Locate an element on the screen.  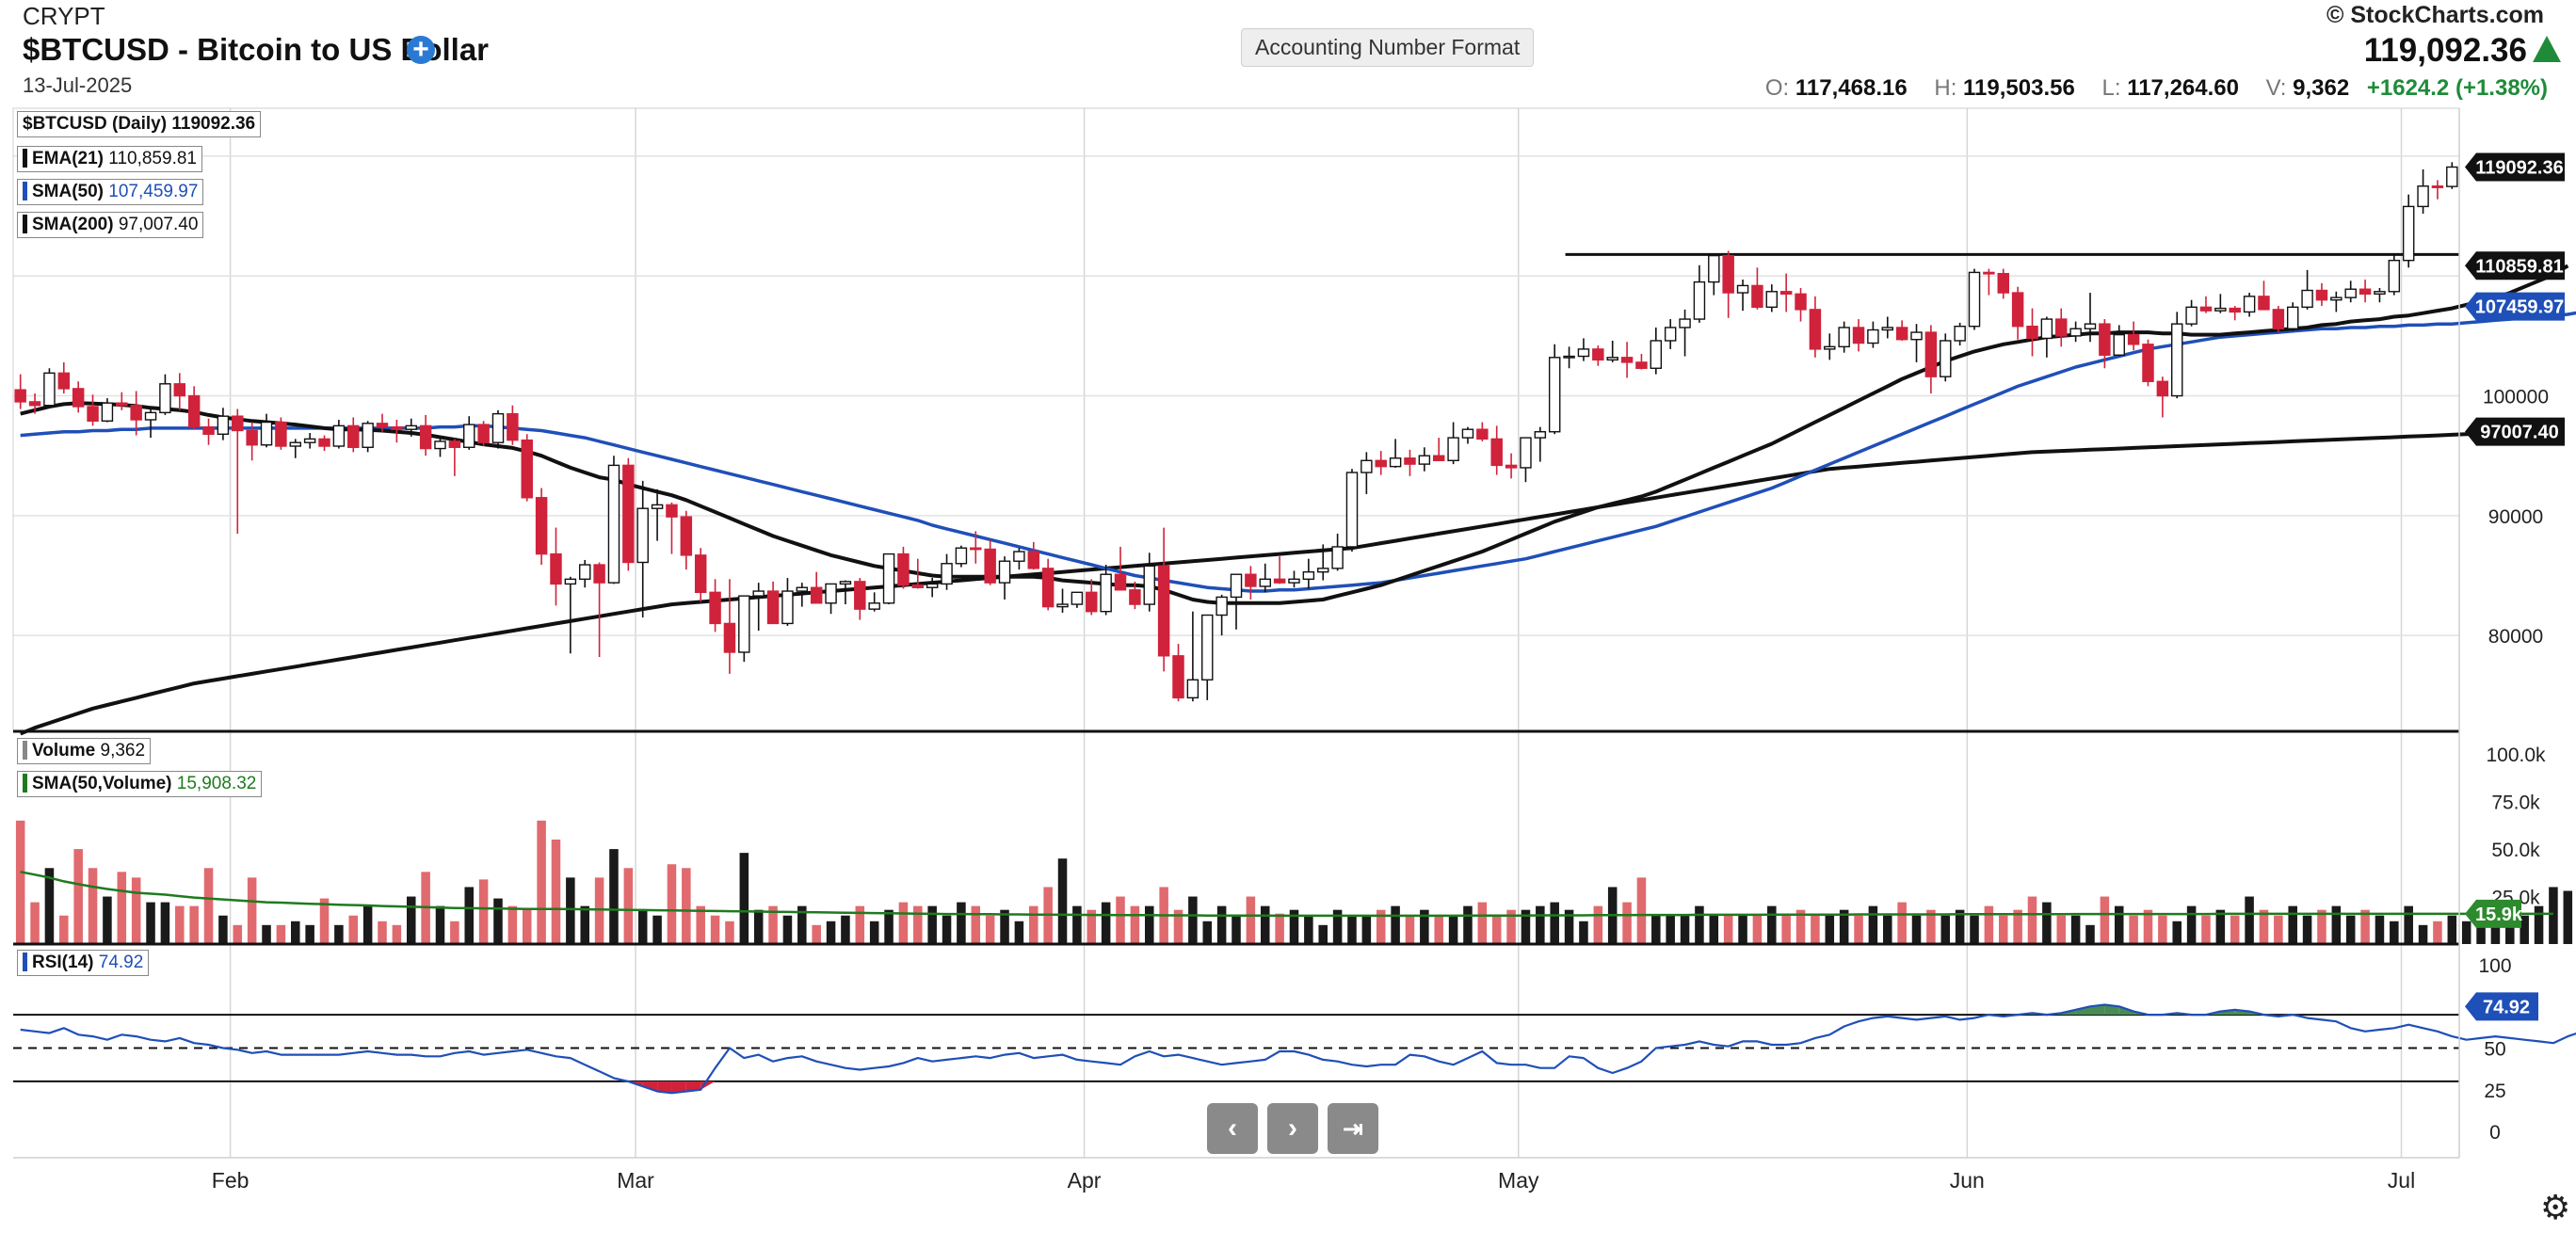
price-tag-bg is located at coordinates (2515, 306).